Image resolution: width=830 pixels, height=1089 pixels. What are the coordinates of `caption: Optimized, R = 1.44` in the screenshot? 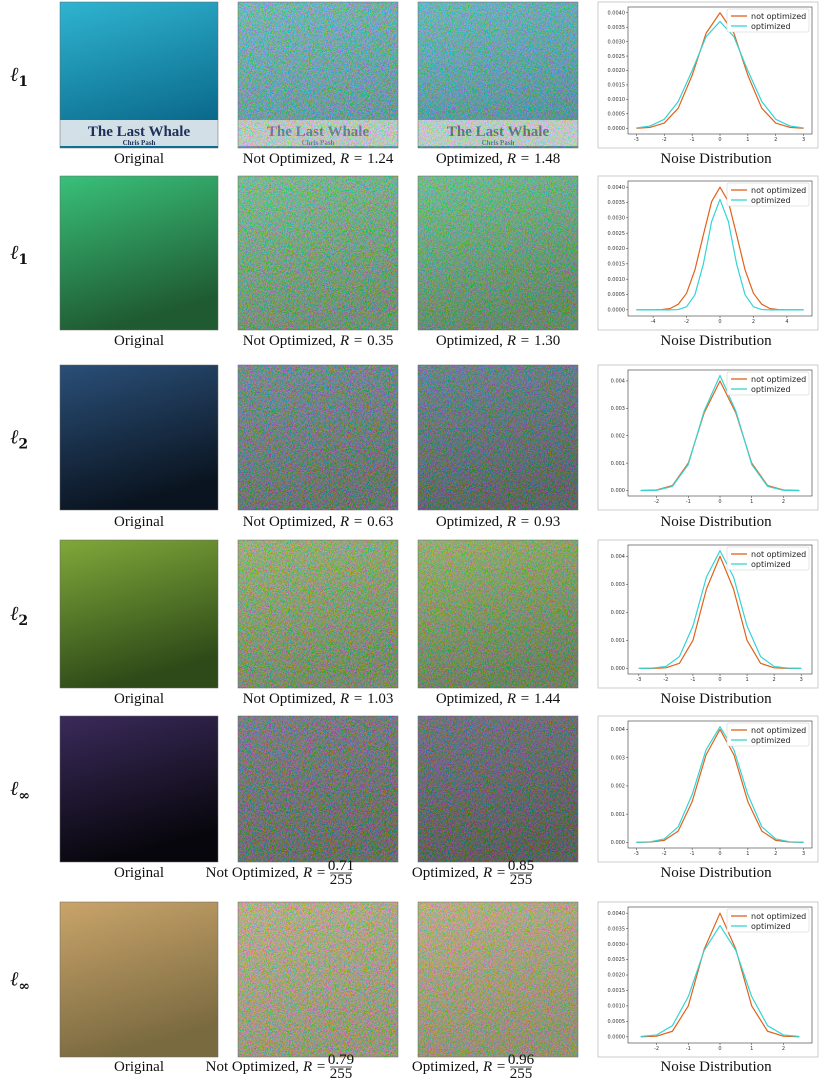 It's located at (498, 699).